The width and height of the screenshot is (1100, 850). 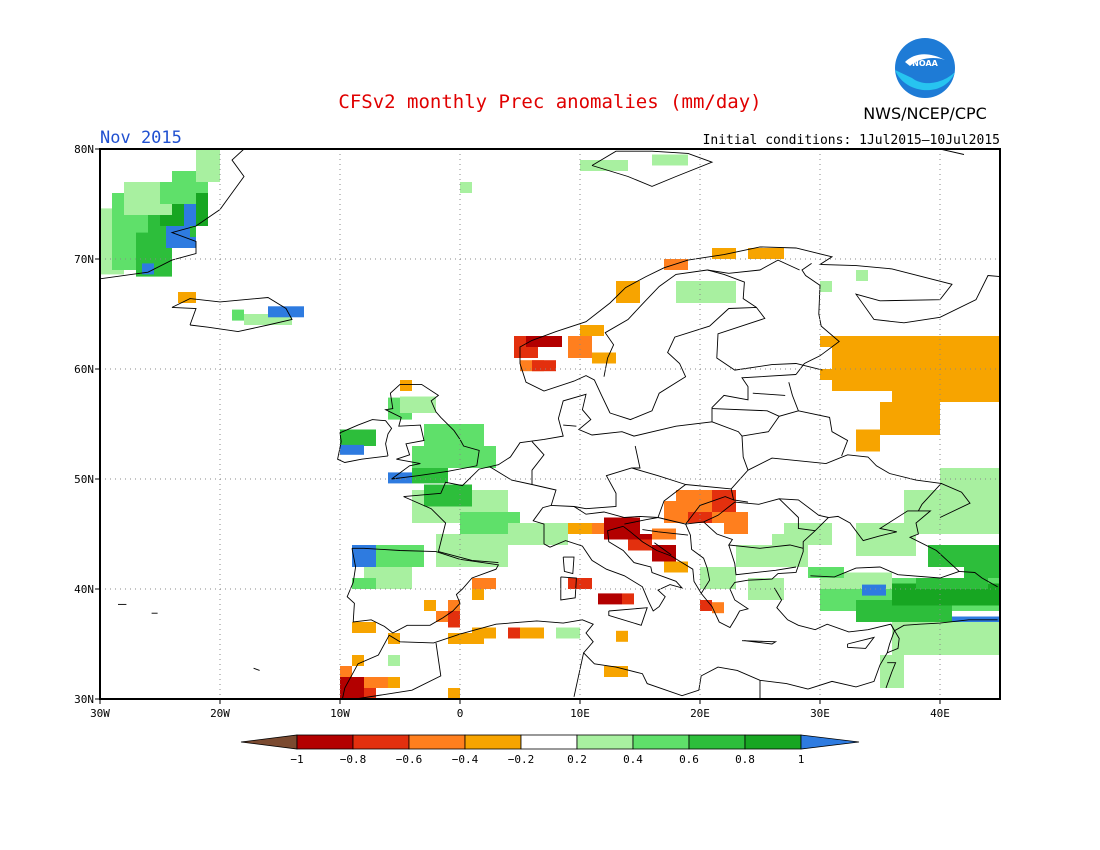 What do you see at coordinates (801, 759) in the screenshot?
I see `colorbar-label: 1` at bounding box center [801, 759].